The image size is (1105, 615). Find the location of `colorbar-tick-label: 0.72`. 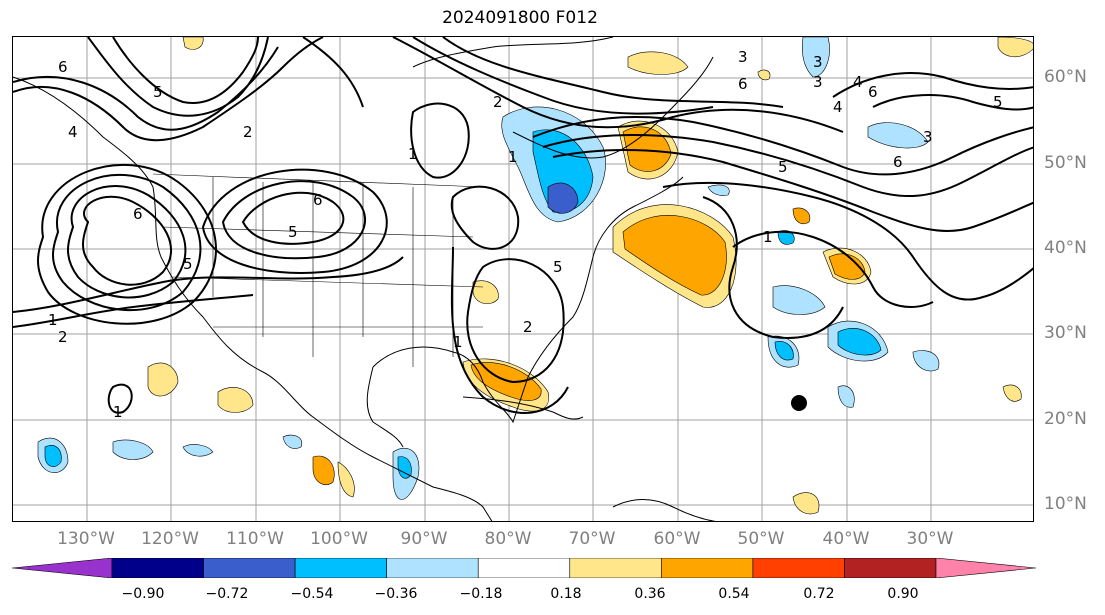

colorbar-tick-label: 0.72 is located at coordinates (819, 594).